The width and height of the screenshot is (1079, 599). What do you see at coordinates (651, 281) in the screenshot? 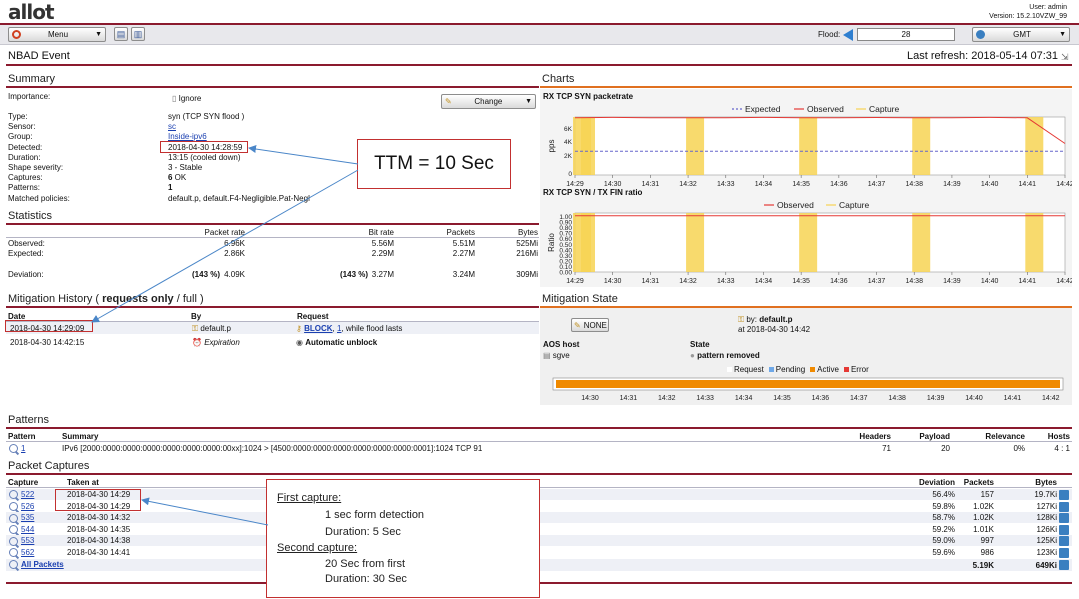
I see `x-tick-label: 14:31` at bounding box center [651, 281].